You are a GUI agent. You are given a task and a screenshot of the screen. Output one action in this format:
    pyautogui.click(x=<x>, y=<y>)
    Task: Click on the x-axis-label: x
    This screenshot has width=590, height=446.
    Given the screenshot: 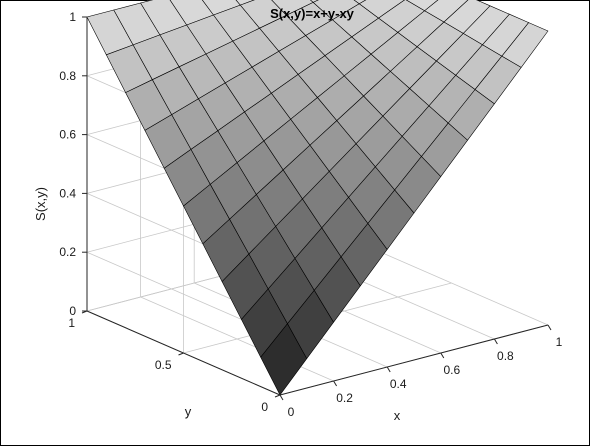 What is the action you would take?
    pyautogui.click(x=397, y=415)
    